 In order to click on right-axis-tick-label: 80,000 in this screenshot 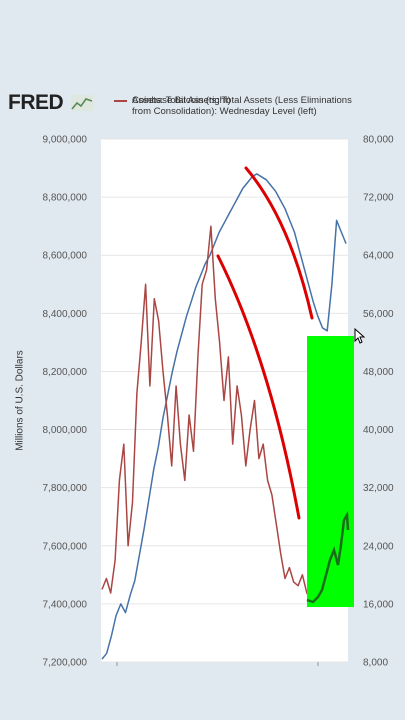, I will do `click(378, 140)`.